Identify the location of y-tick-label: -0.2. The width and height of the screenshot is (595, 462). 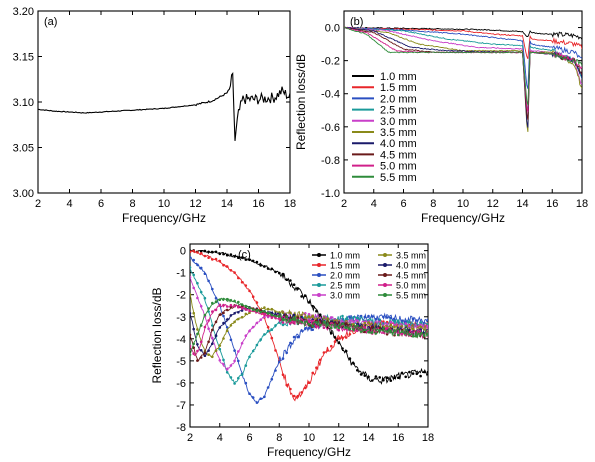
(330, 62).